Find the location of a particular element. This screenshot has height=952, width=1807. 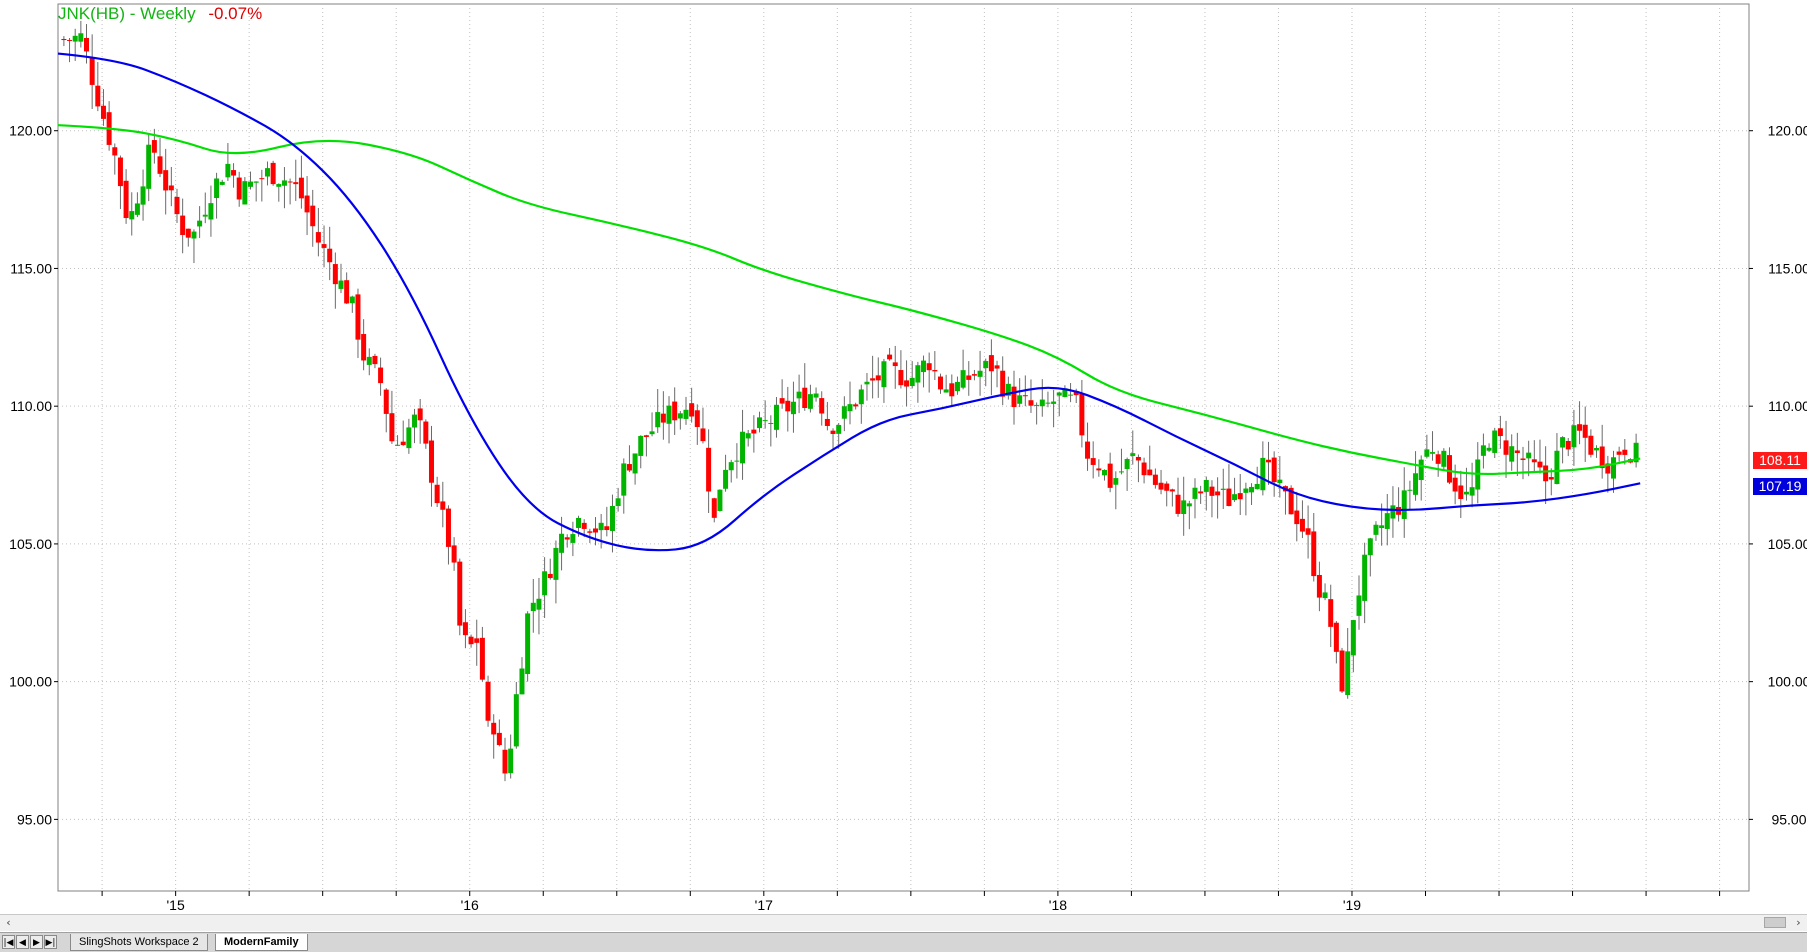

tab-modernfamily: ModernFamily is located at coordinates (261, 942).